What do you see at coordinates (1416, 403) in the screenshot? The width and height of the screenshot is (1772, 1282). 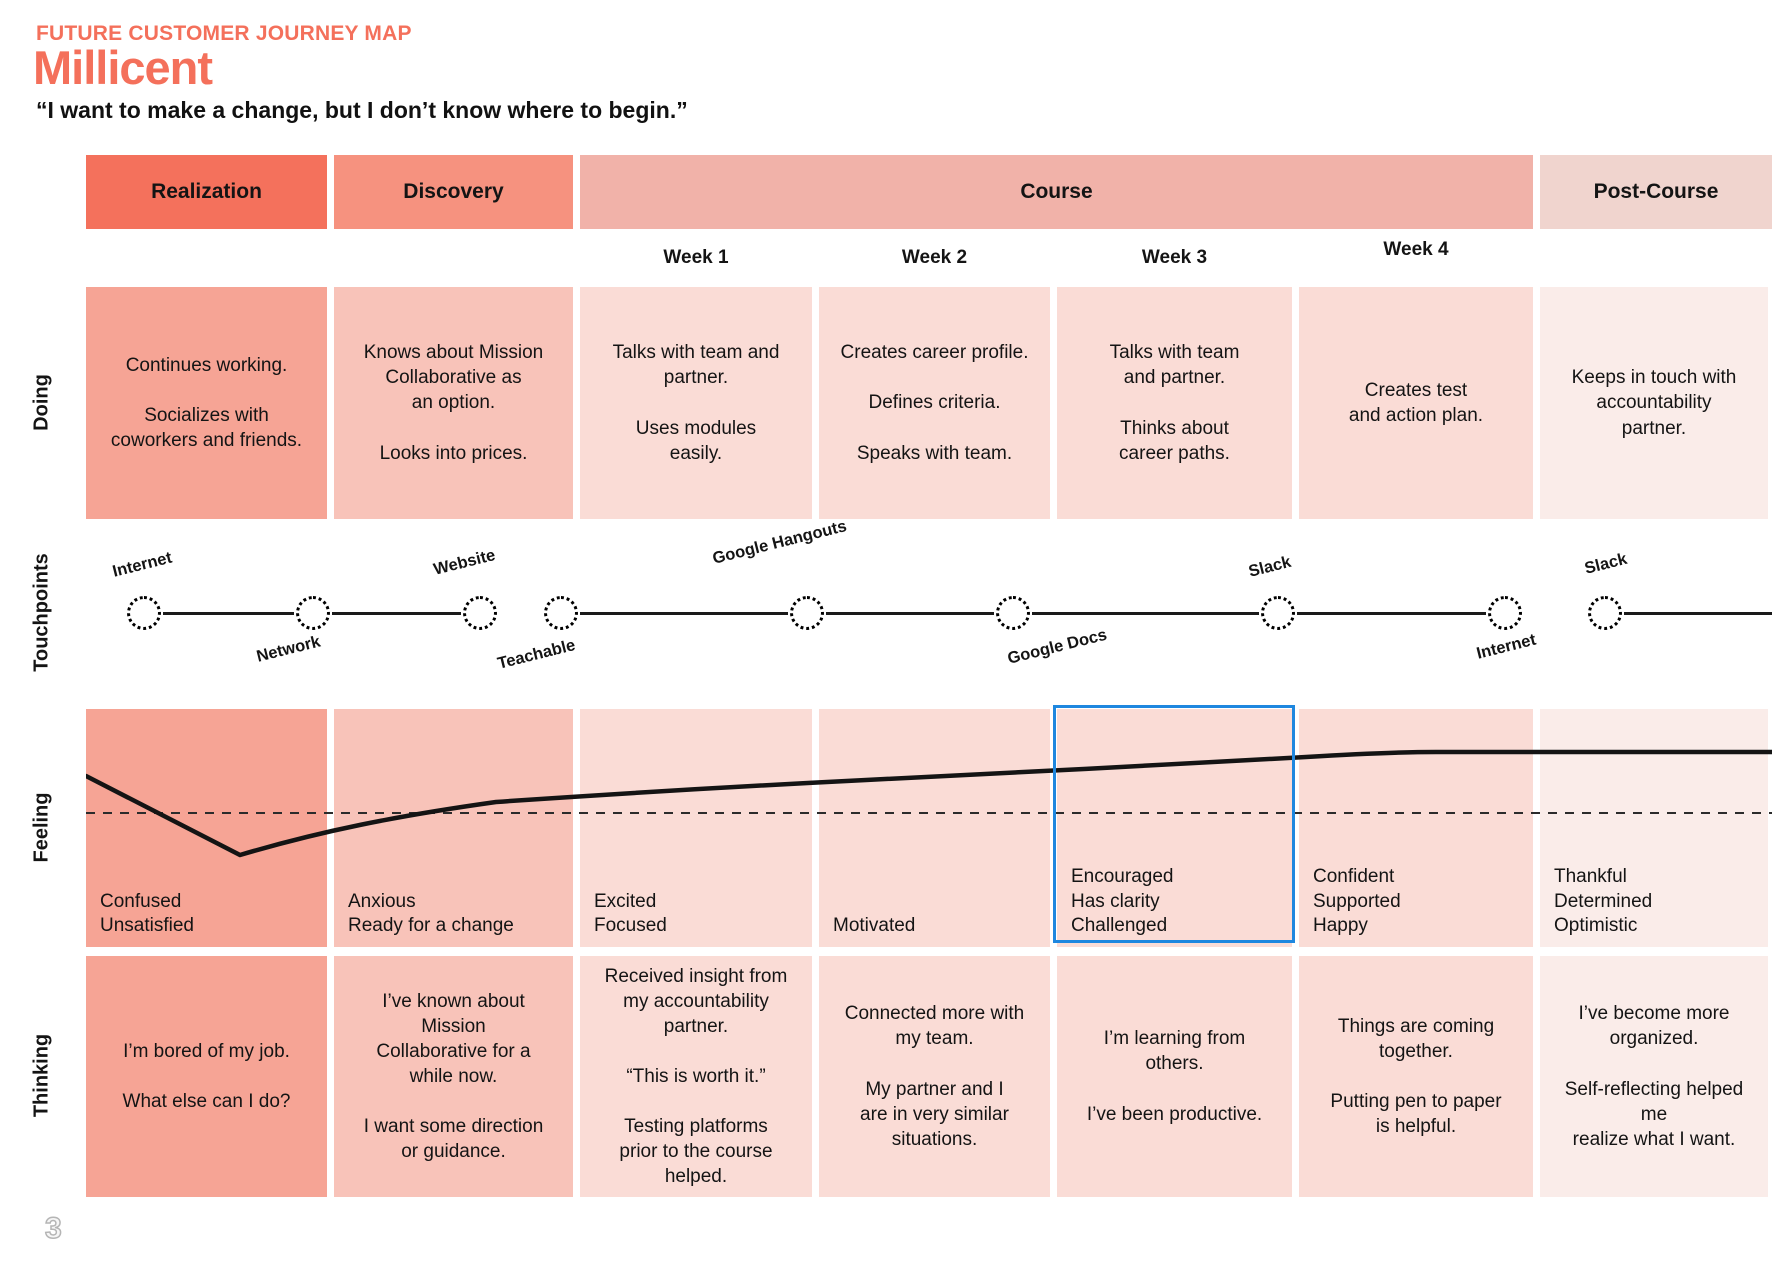 I see `doing-cell-week4: Creates test and action plan.` at bounding box center [1416, 403].